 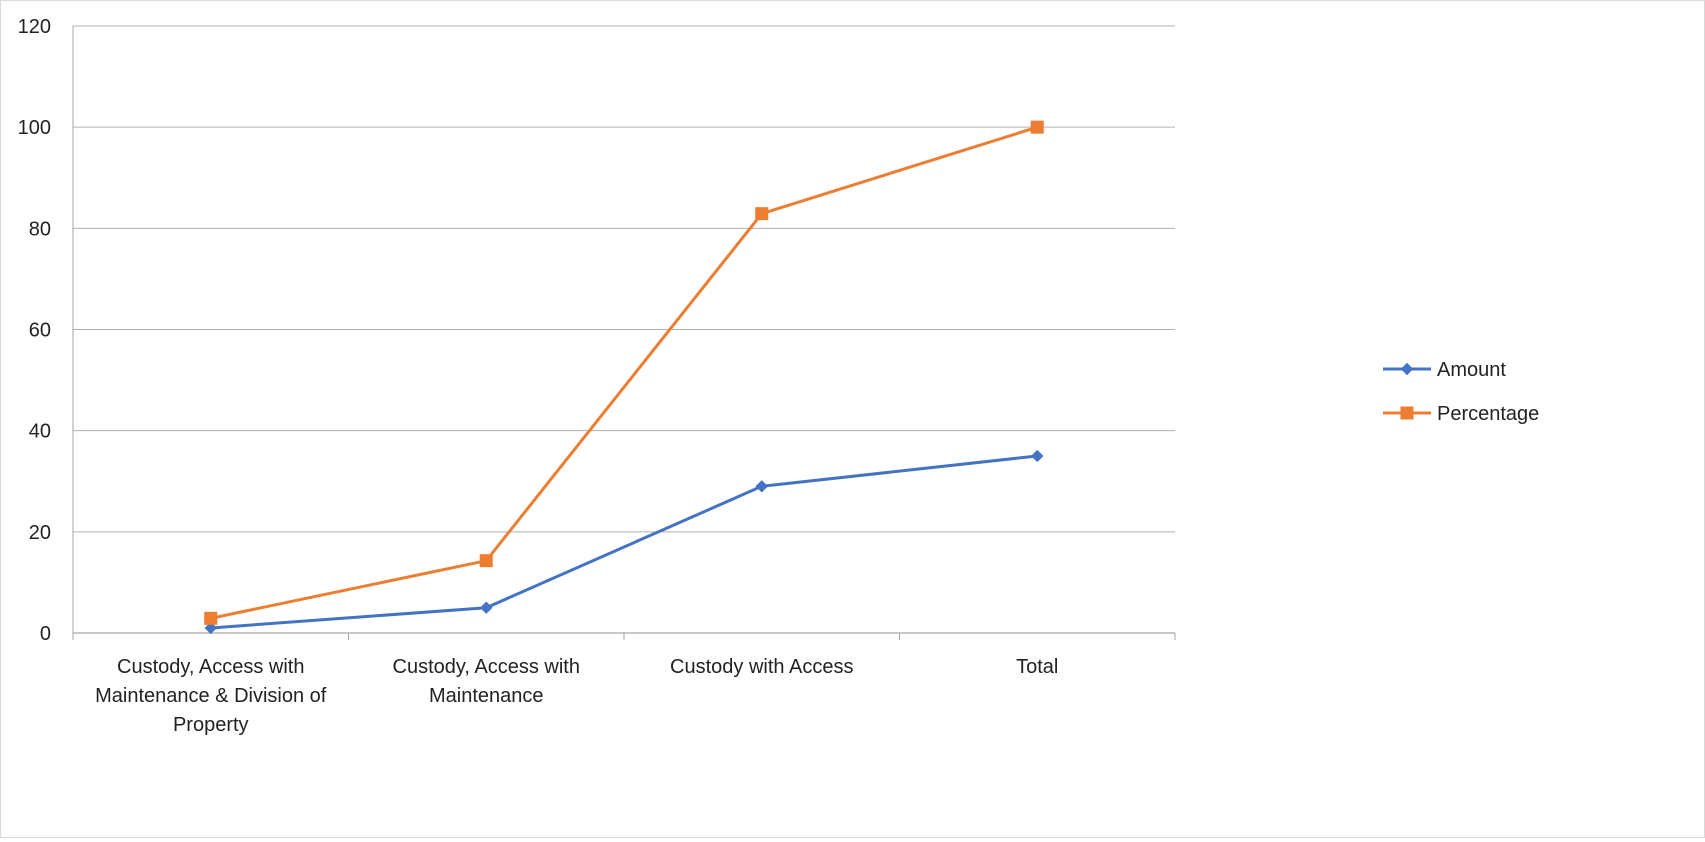 What do you see at coordinates (1461, 392) in the screenshot?
I see `legend: Amount Percentage` at bounding box center [1461, 392].